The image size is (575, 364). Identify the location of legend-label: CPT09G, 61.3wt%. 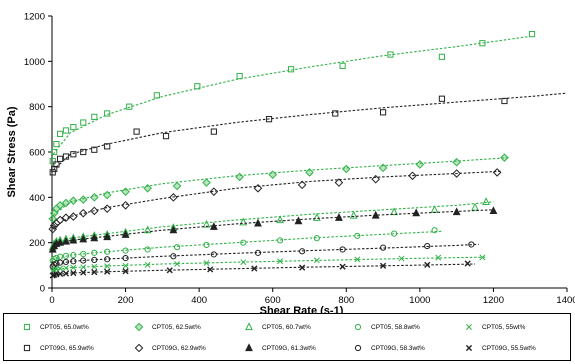
(289, 348).